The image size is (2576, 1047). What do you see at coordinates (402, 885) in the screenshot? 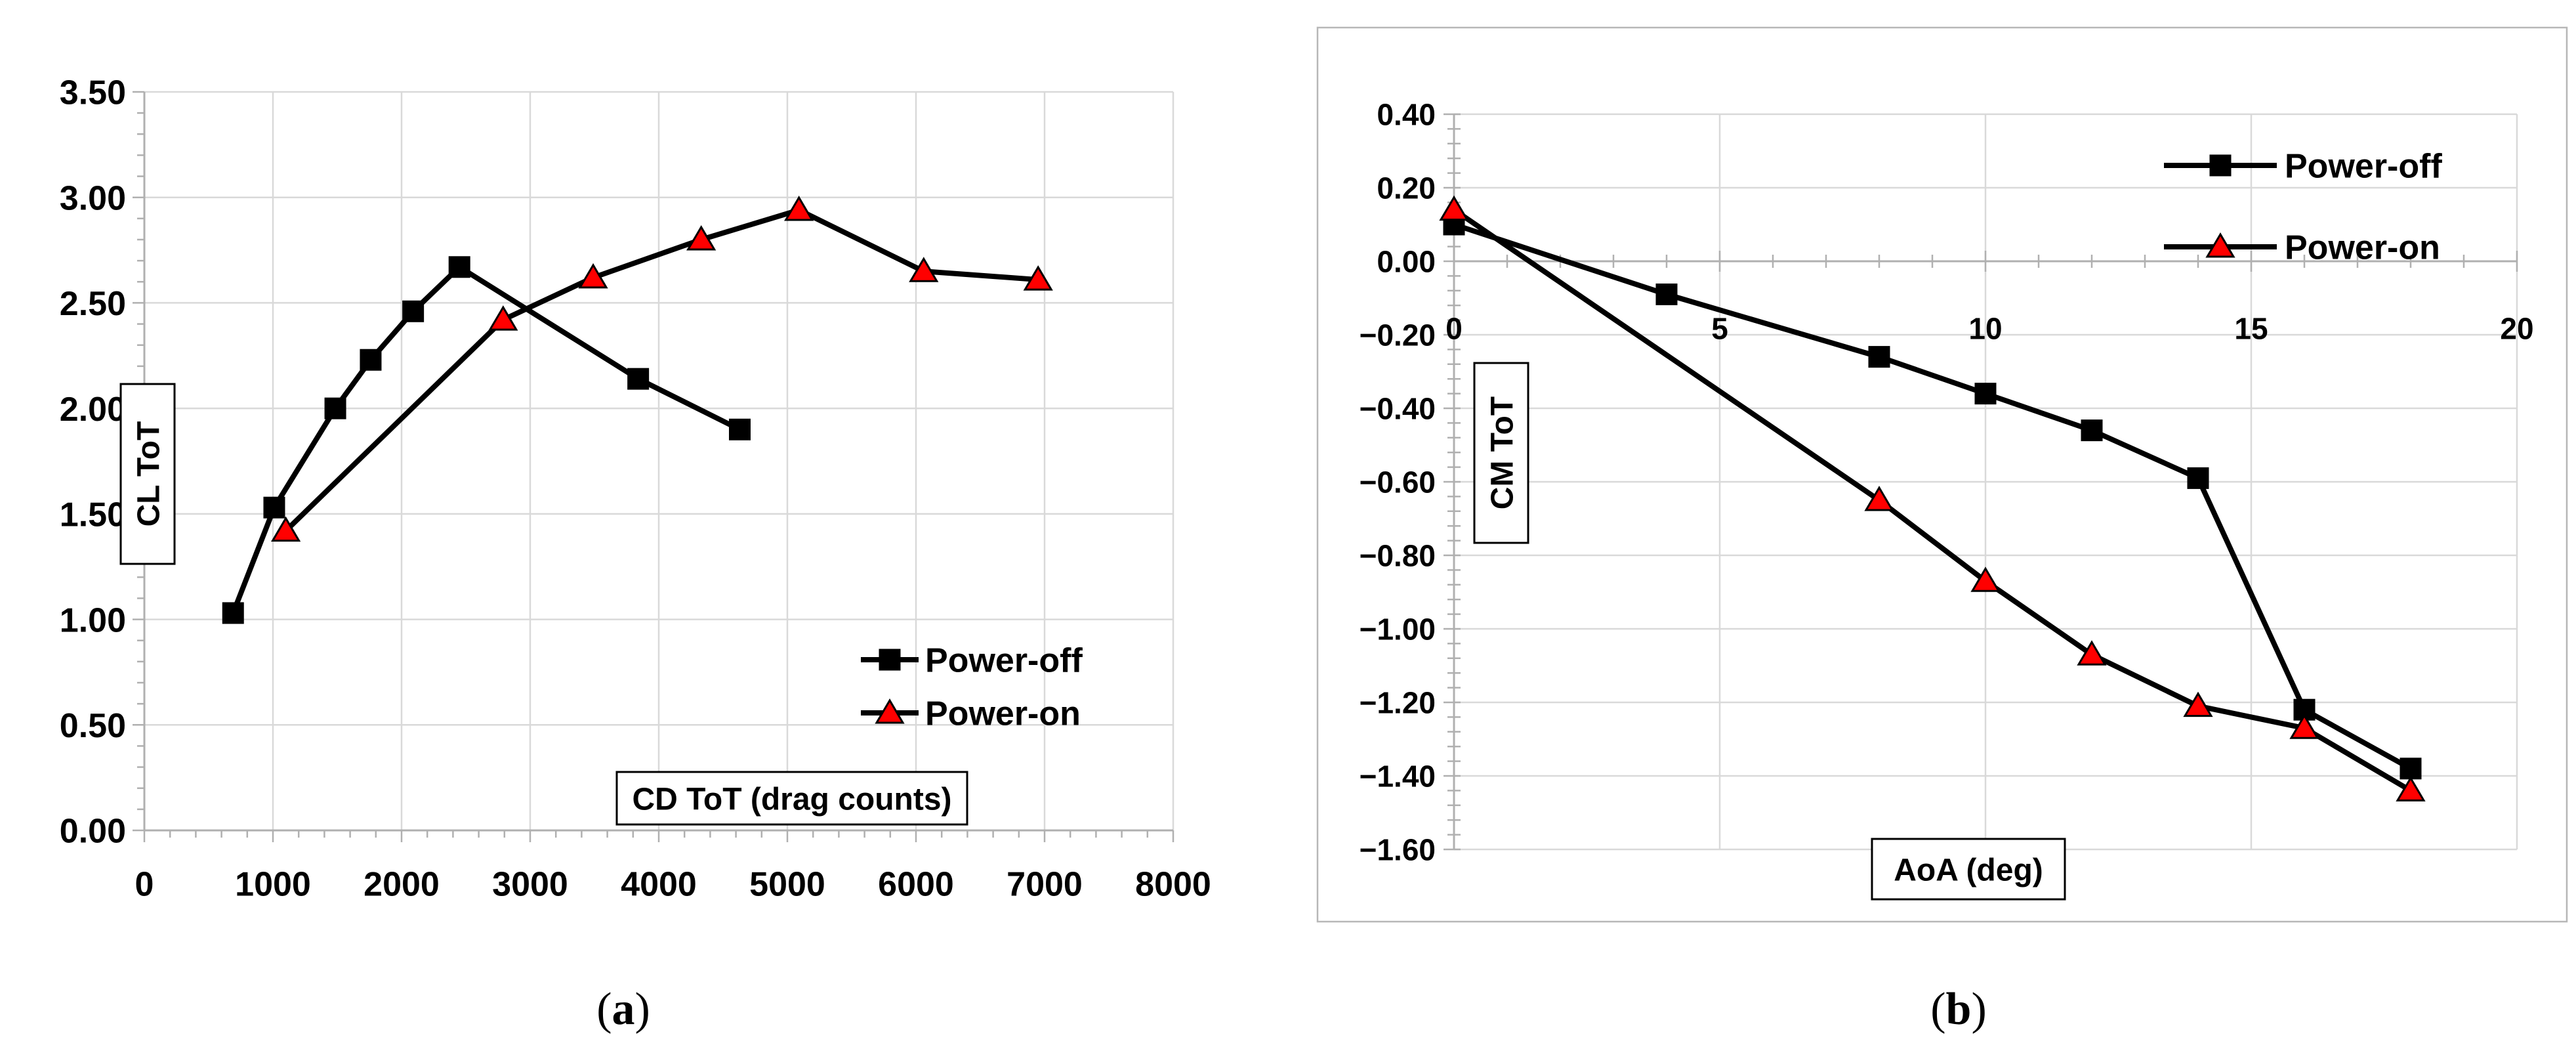
I see `x-tick-label: 2000` at bounding box center [402, 885].